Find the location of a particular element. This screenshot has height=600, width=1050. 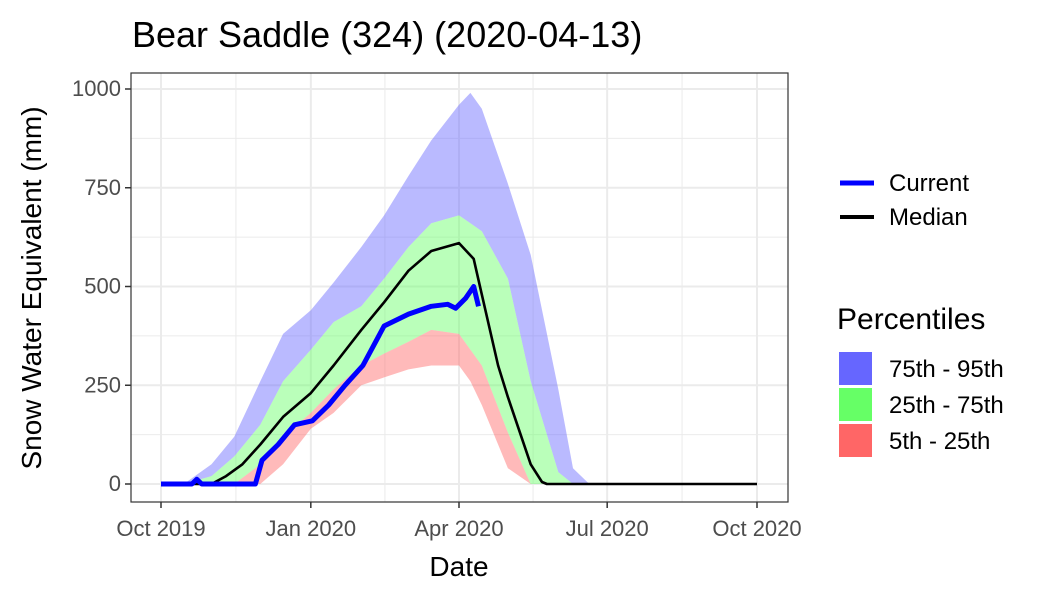

current-line is located at coordinates (321, 385).